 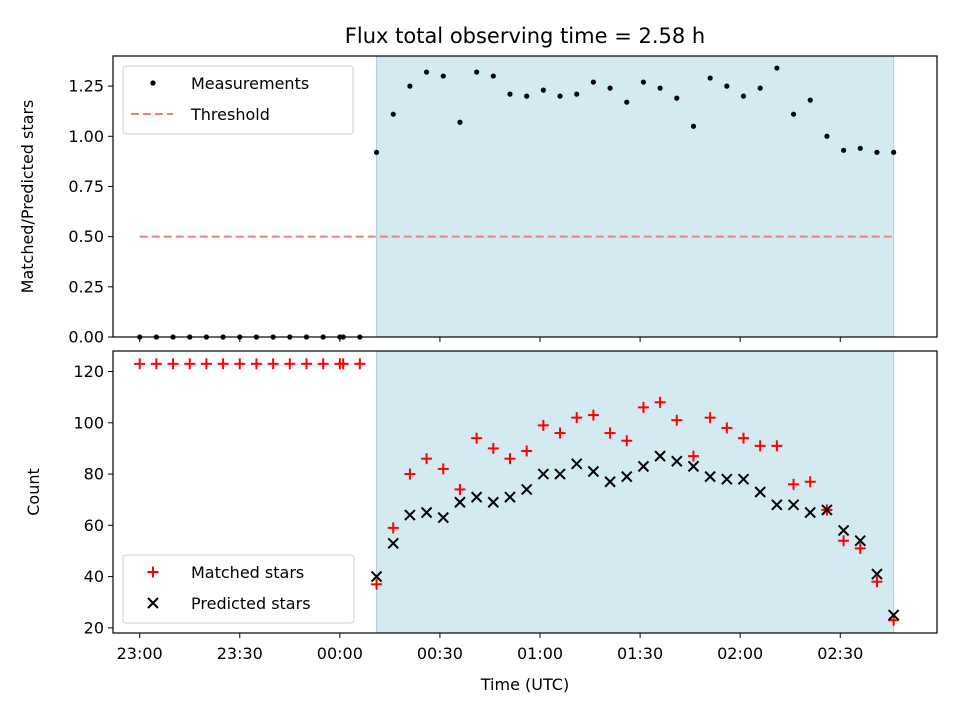 I want to click on y-tick-label: 20, so click(x=94, y=627).